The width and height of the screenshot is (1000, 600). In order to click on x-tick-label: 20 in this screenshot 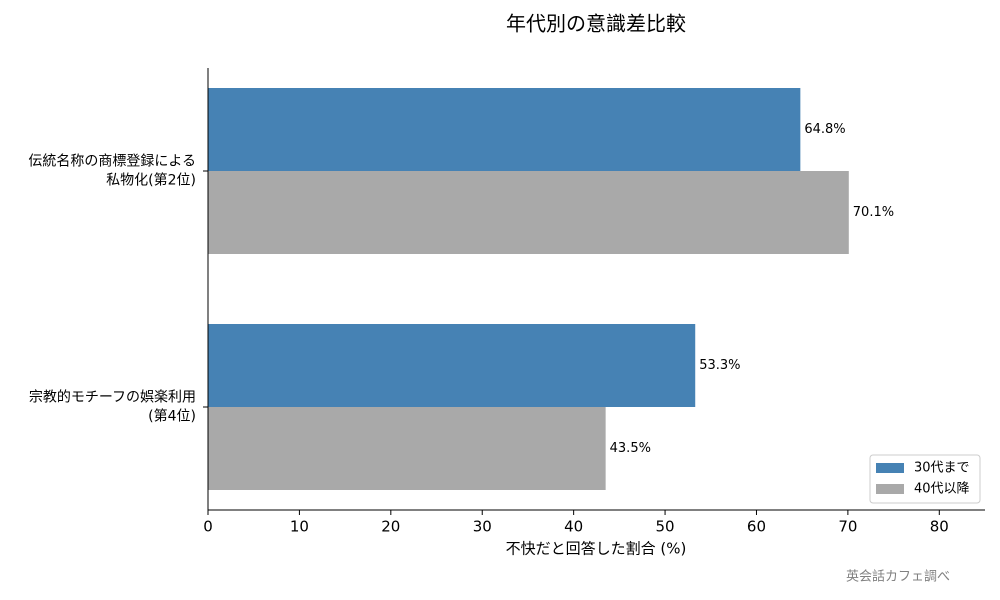, I will do `click(390, 527)`.